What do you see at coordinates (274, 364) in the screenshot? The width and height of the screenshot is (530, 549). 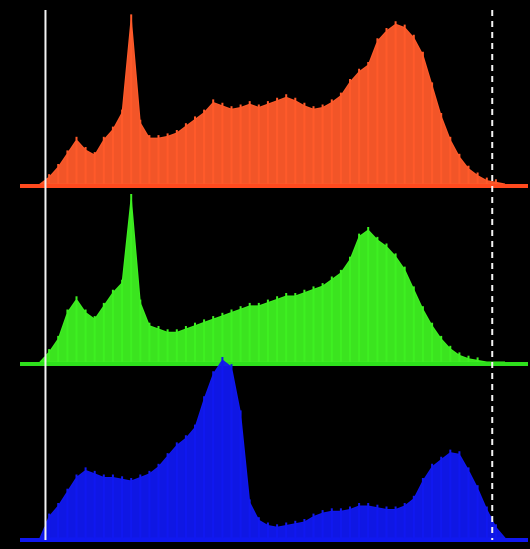 I see `green-baseline` at bounding box center [274, 364].